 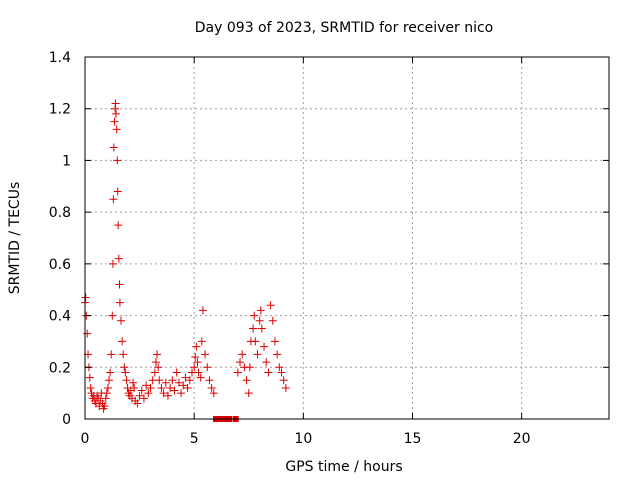 I want to click on x-tick-label: 10, so click(x=303, y=439).